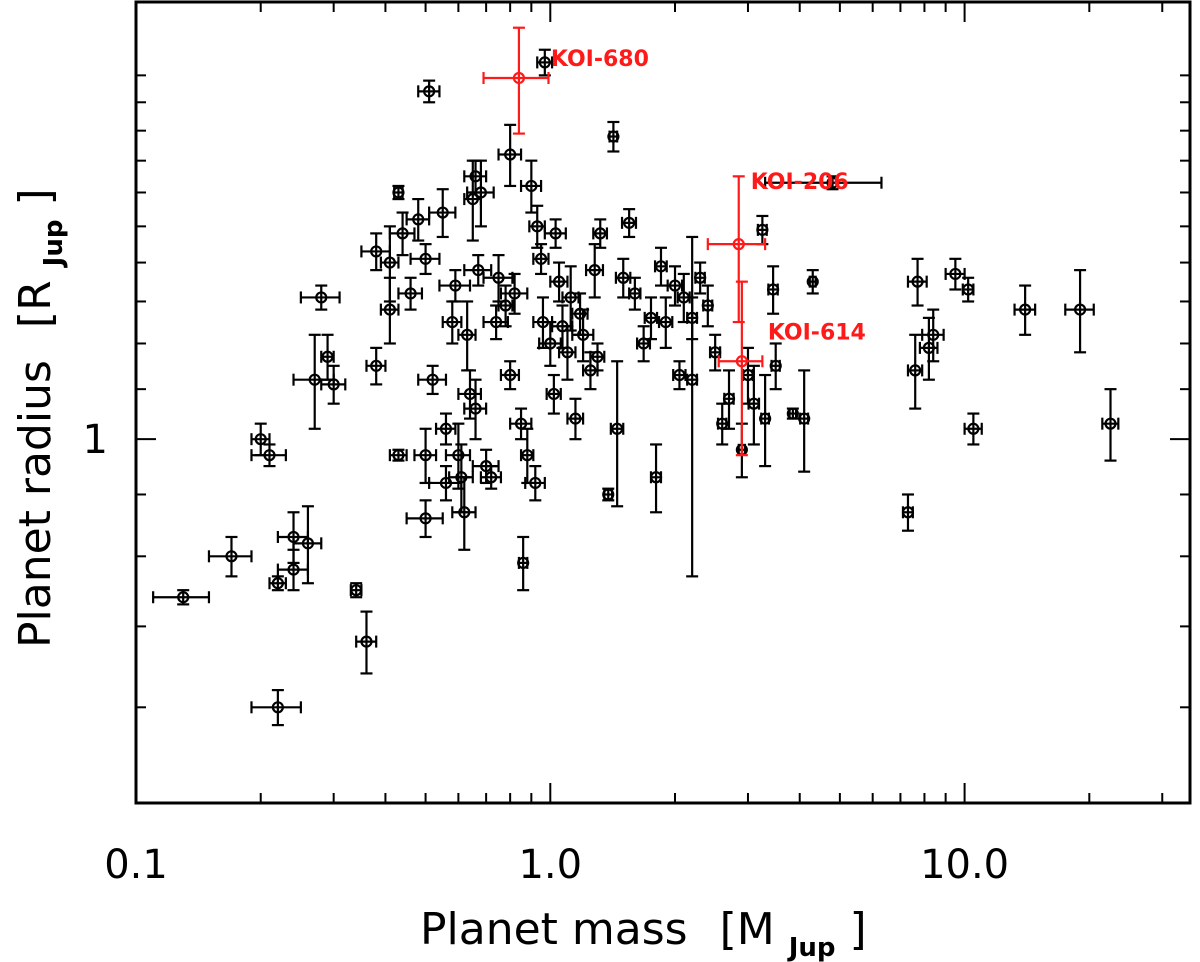  I want to click on x-tick-label: 0.1, so click(136, 865).